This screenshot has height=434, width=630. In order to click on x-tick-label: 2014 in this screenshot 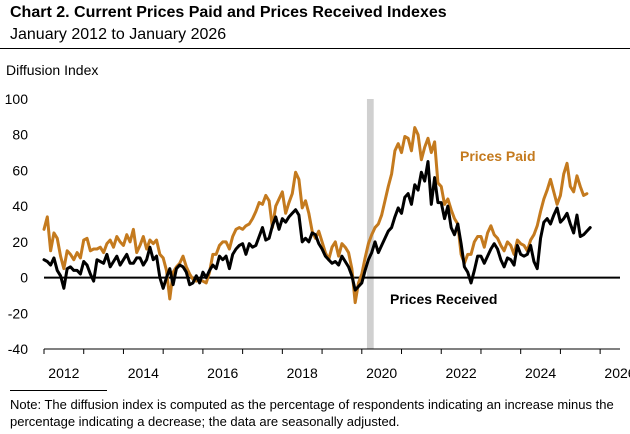, I will do `click(143, 373)`.